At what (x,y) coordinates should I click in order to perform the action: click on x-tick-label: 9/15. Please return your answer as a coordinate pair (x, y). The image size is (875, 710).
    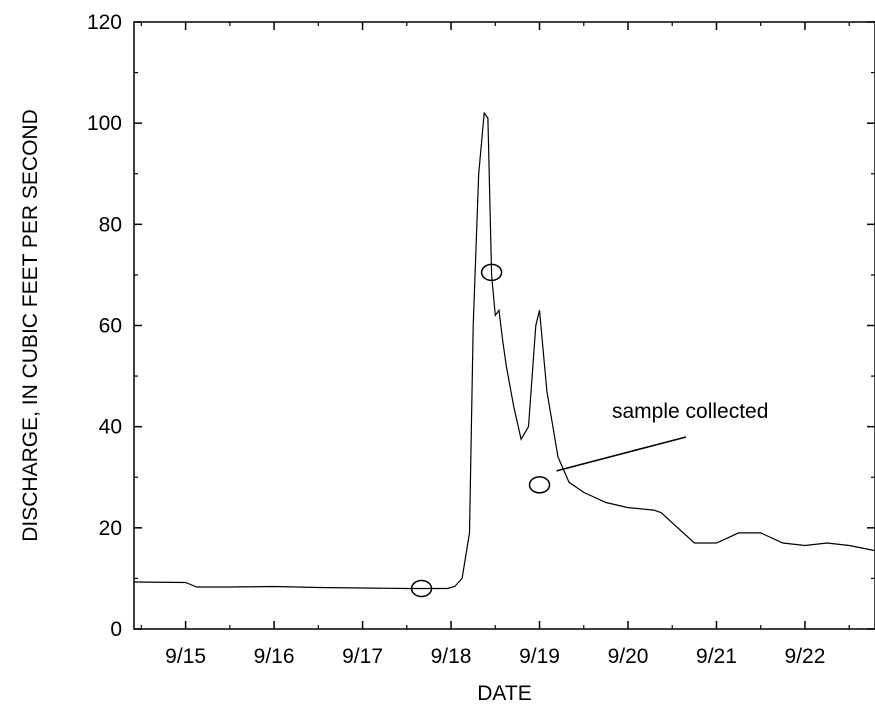
    Looking at the image, I should click on (185, 656).